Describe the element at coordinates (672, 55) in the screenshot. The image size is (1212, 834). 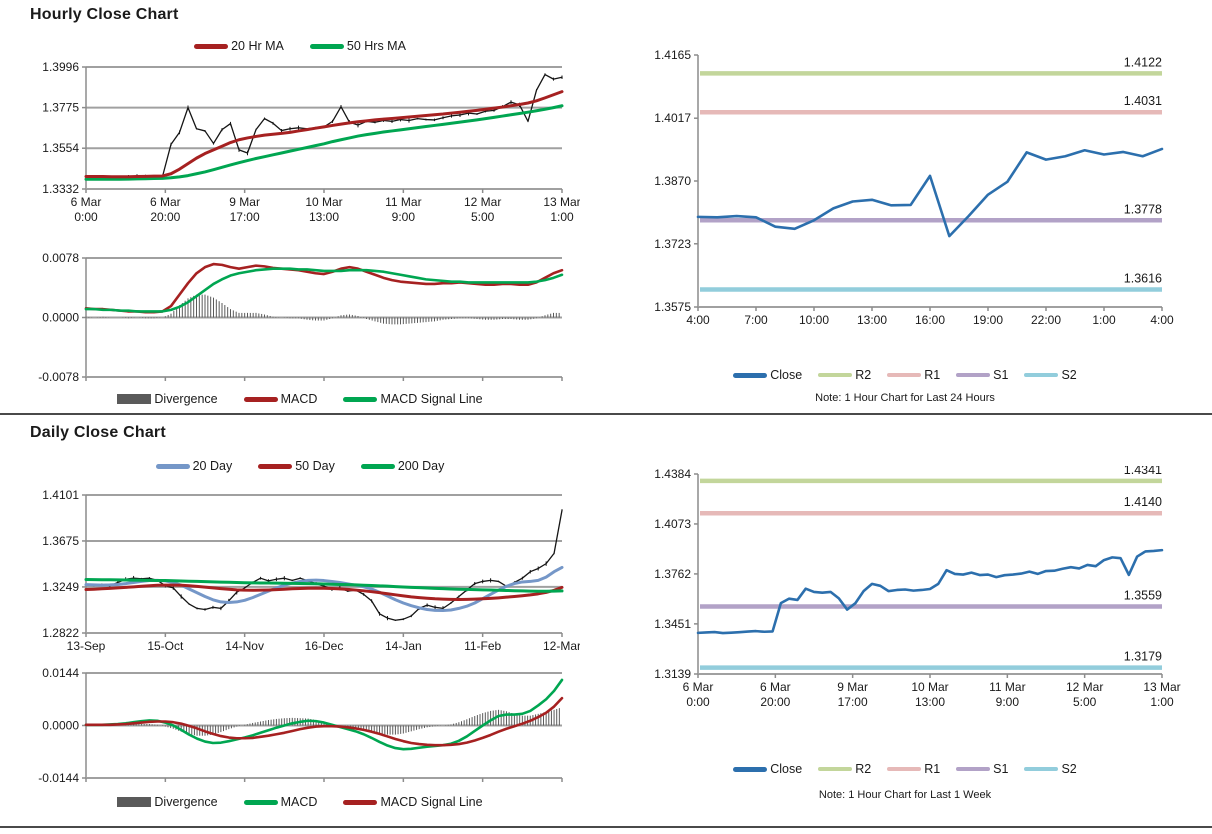
I see `svg-text: 1.4165` at that location.